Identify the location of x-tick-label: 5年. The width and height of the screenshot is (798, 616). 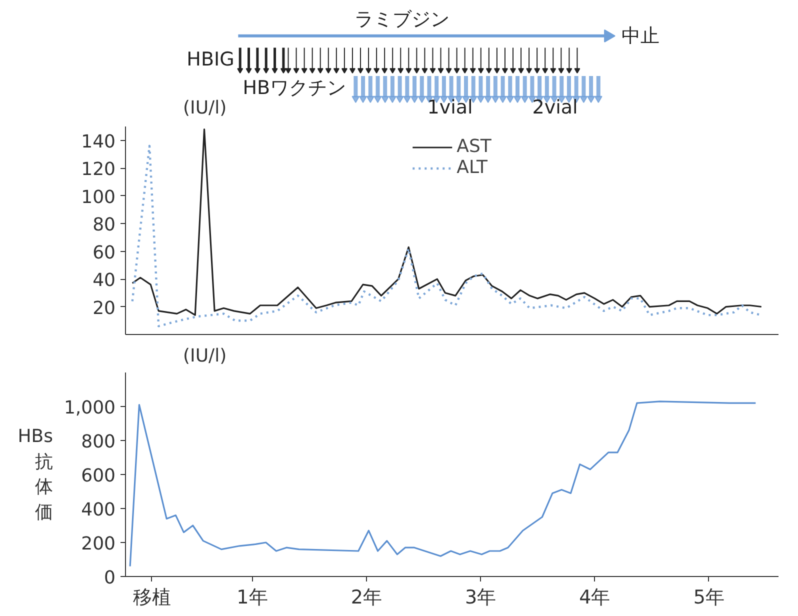
(708, 597).